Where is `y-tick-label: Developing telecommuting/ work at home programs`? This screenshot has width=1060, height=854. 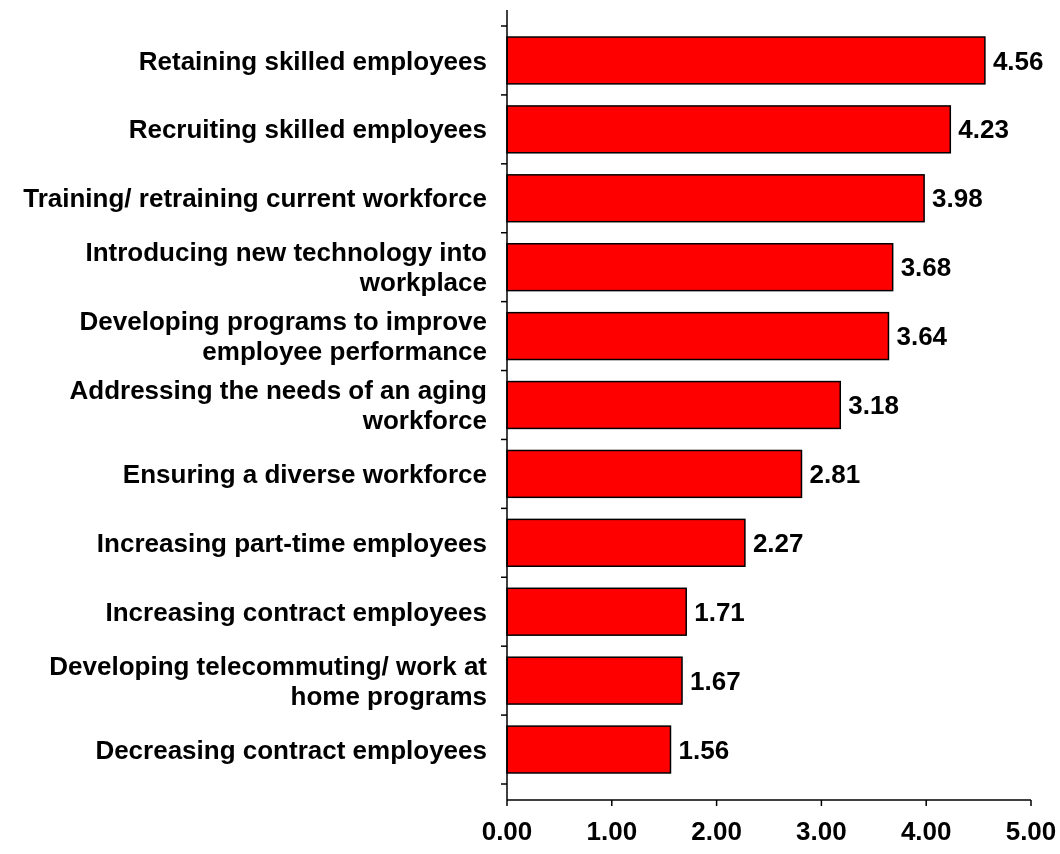 y-tick-label: Developing telecommuting/ work at home programs is located at coordinates (268, 680).